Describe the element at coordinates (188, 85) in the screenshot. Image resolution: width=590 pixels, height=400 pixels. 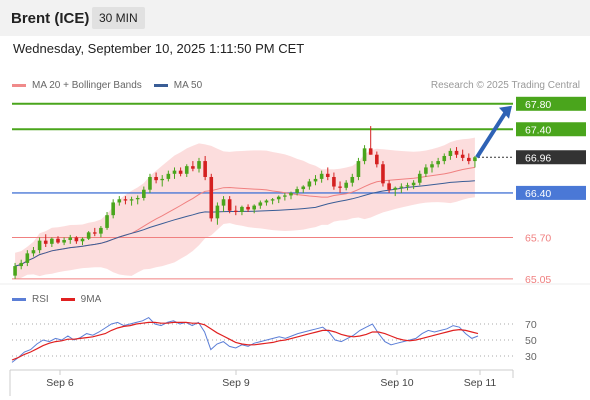
I see `legend-label-ma50: MA 50` at that location.